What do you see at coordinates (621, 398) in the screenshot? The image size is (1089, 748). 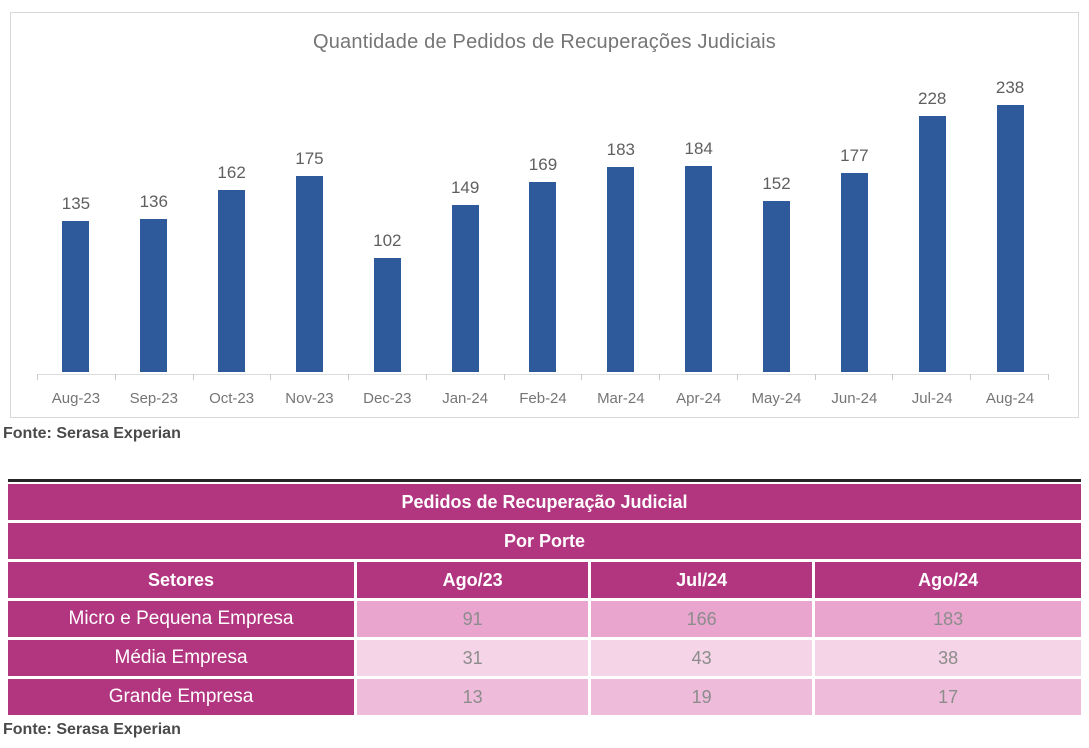 I see `x-axis-label: Mar-24` at bounding box center [621, 398].